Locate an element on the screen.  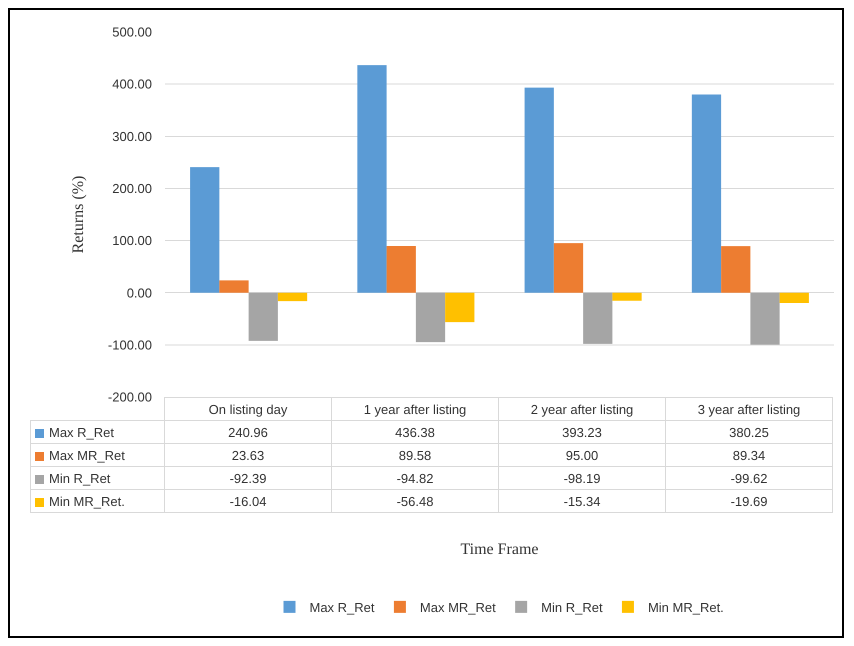
x-tick-label: 2 year after listing is located at coordinates (582, 409).